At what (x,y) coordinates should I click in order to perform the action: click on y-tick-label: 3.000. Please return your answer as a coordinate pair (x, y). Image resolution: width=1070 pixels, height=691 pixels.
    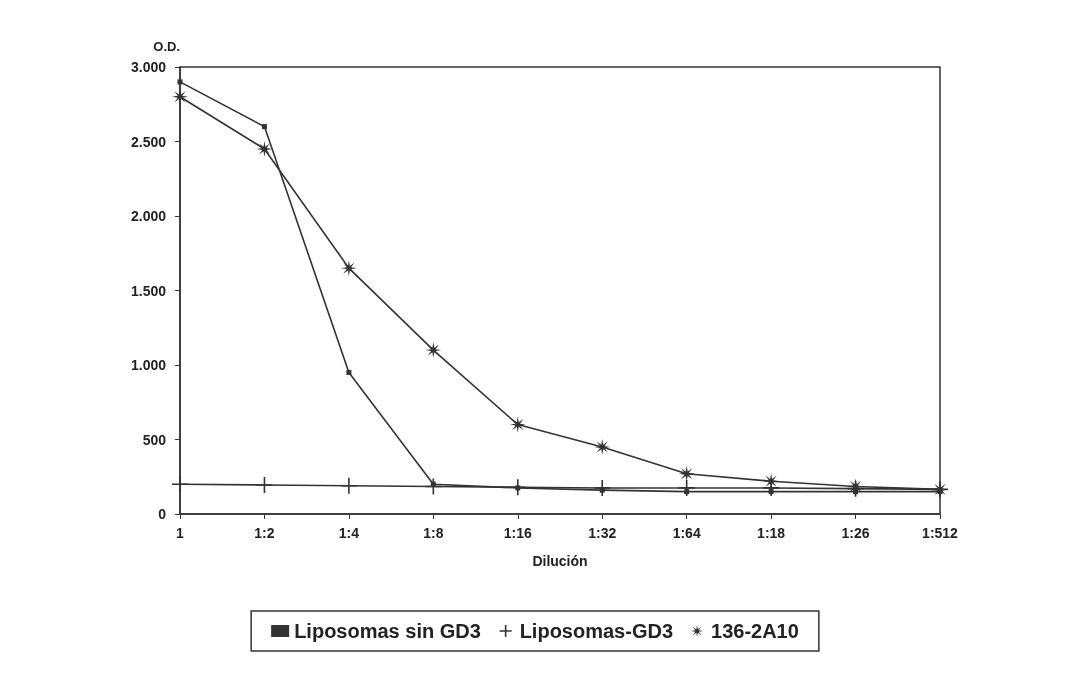
    Looking at the image, I should click on (148, 67).